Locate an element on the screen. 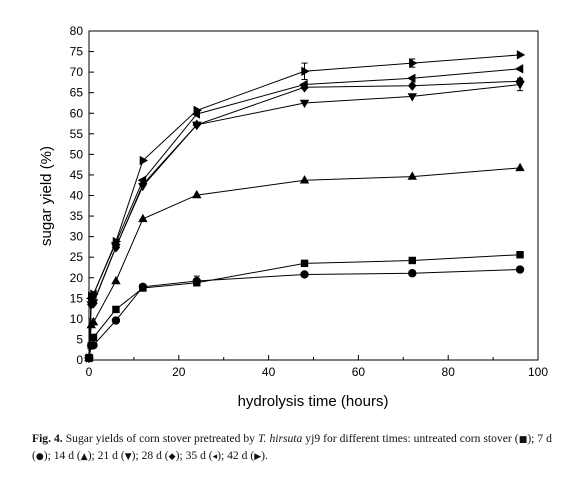  y-tick-label: 60 is located at coordinates (77, 113).